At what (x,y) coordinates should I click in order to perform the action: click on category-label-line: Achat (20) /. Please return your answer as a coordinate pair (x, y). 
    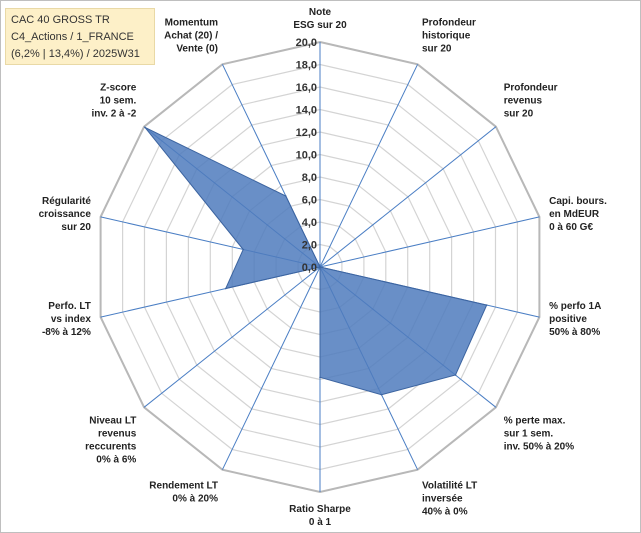
    Looking at the image, I should click on (191, 35).